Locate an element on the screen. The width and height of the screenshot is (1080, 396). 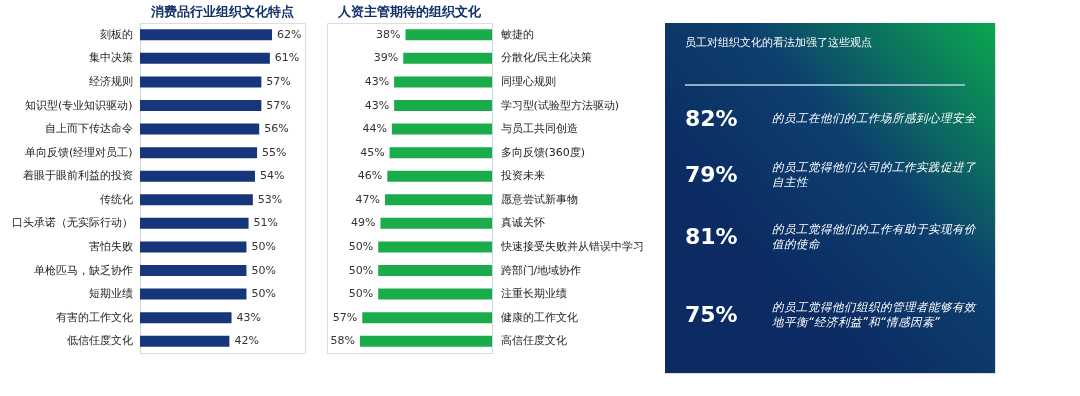
data-label: 56% is located at coordinates (276, 129).